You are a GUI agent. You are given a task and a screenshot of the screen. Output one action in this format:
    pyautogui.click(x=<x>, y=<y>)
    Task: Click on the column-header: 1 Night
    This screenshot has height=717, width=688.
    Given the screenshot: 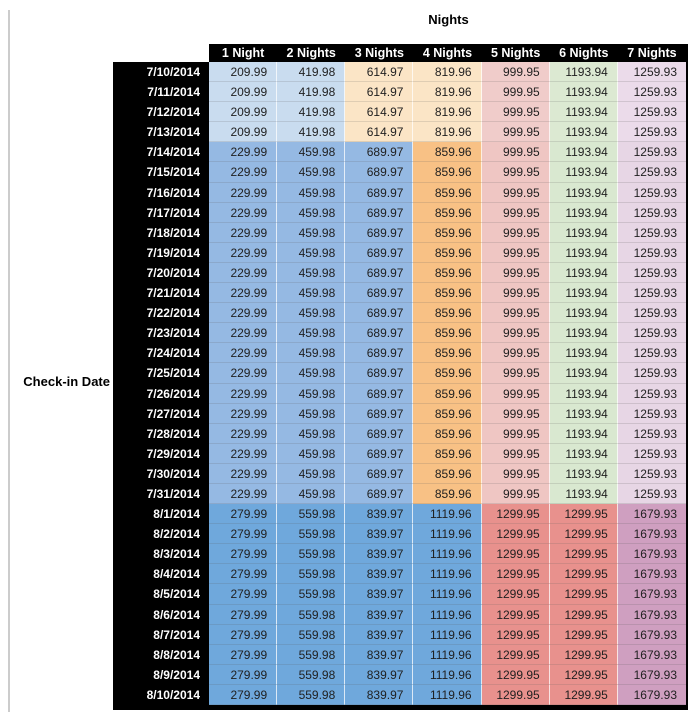 What is the action you would take?
    pyautogui.click(x=243, y=53)
    